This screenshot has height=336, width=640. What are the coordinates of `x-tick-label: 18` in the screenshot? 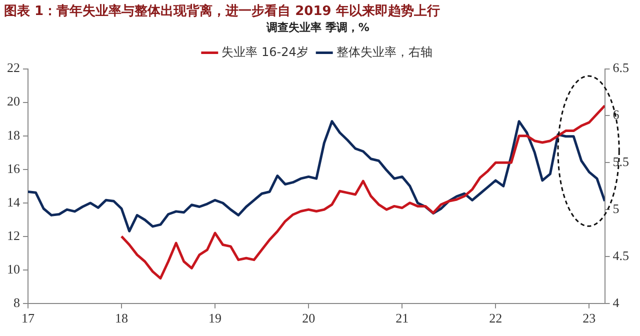 It's located at (121, 318).